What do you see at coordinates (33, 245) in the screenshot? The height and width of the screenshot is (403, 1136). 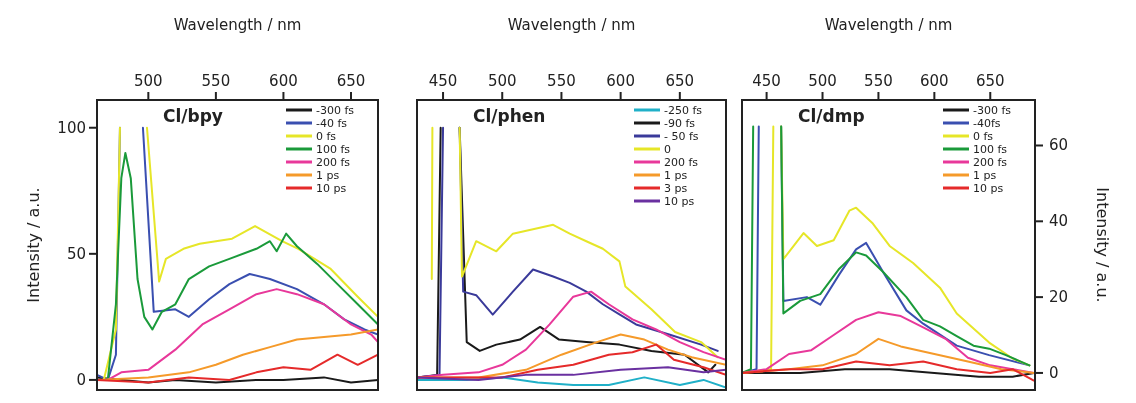 I see `y-axis-title: Intensity / a.u.` at bounding box center [33, 245].